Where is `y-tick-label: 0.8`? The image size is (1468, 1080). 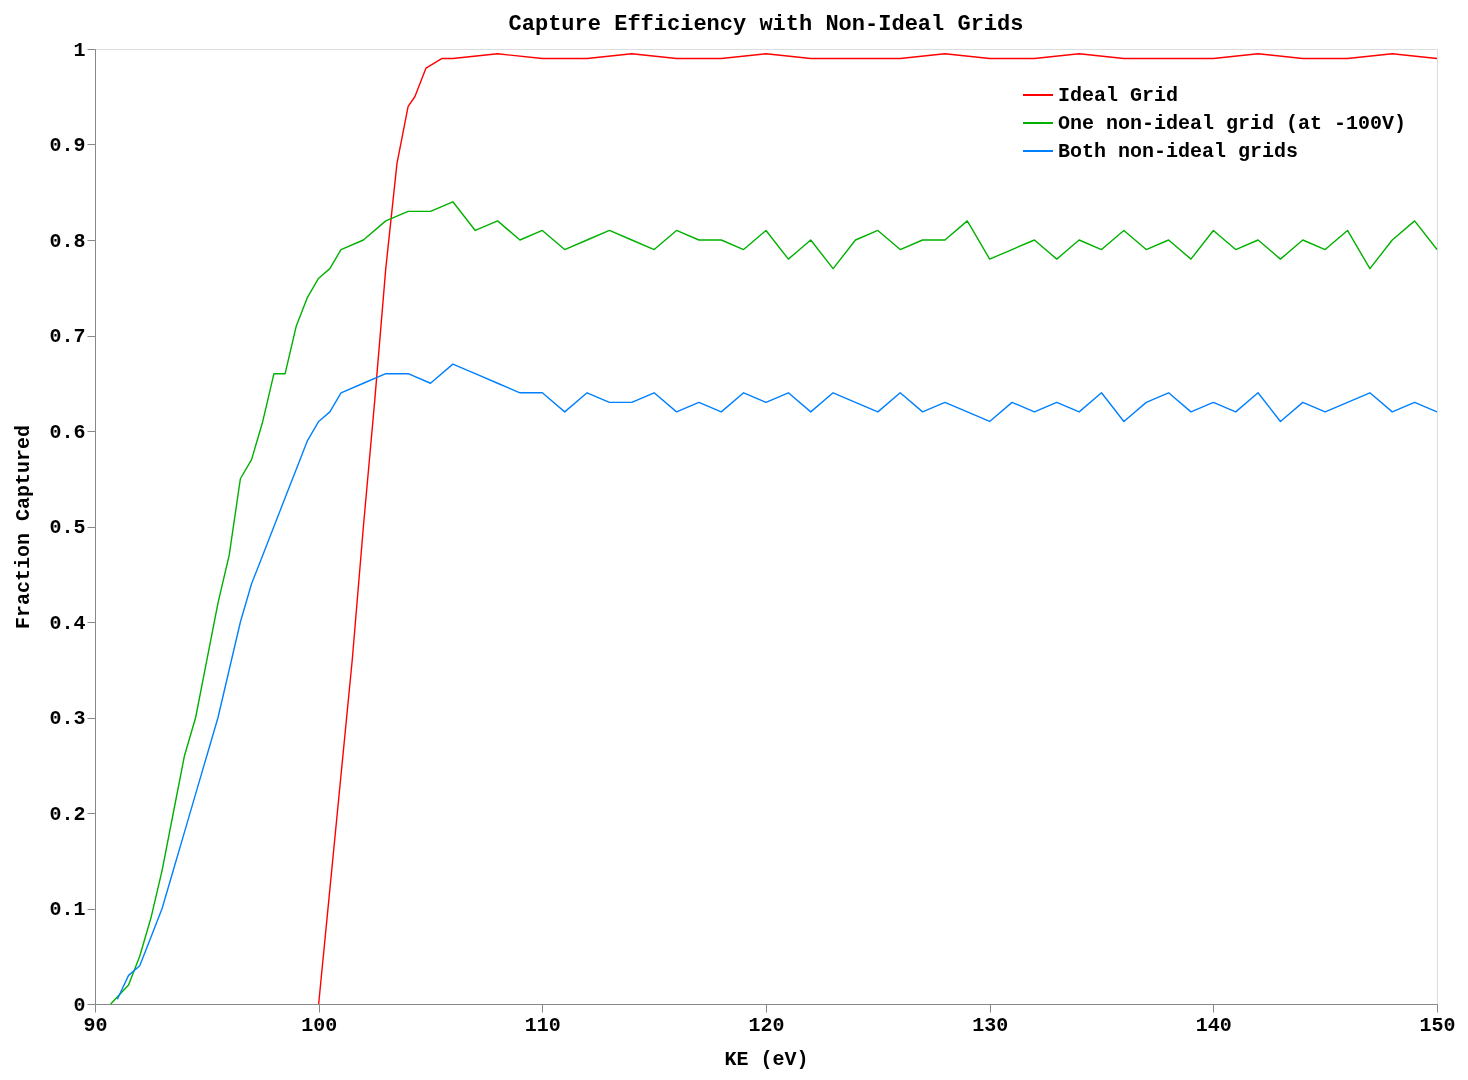 y-tick-label: 0.8 is located at coordinates (67, 241).